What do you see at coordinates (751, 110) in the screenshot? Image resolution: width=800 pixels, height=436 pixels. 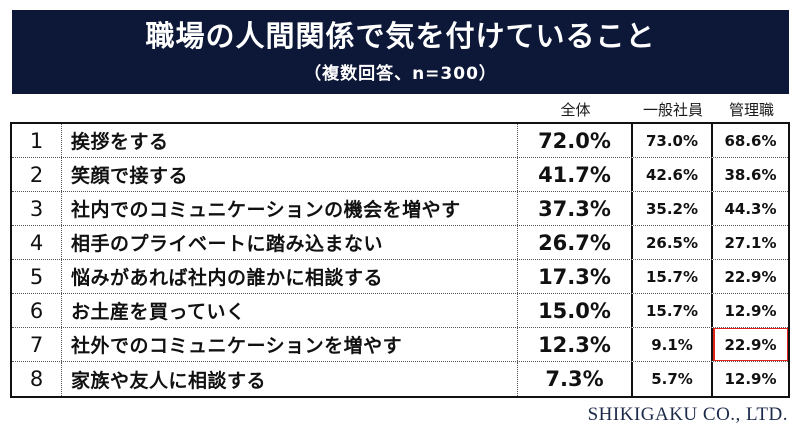 I see `column-header-manager: 管理職` at bounding box center [751, 110].